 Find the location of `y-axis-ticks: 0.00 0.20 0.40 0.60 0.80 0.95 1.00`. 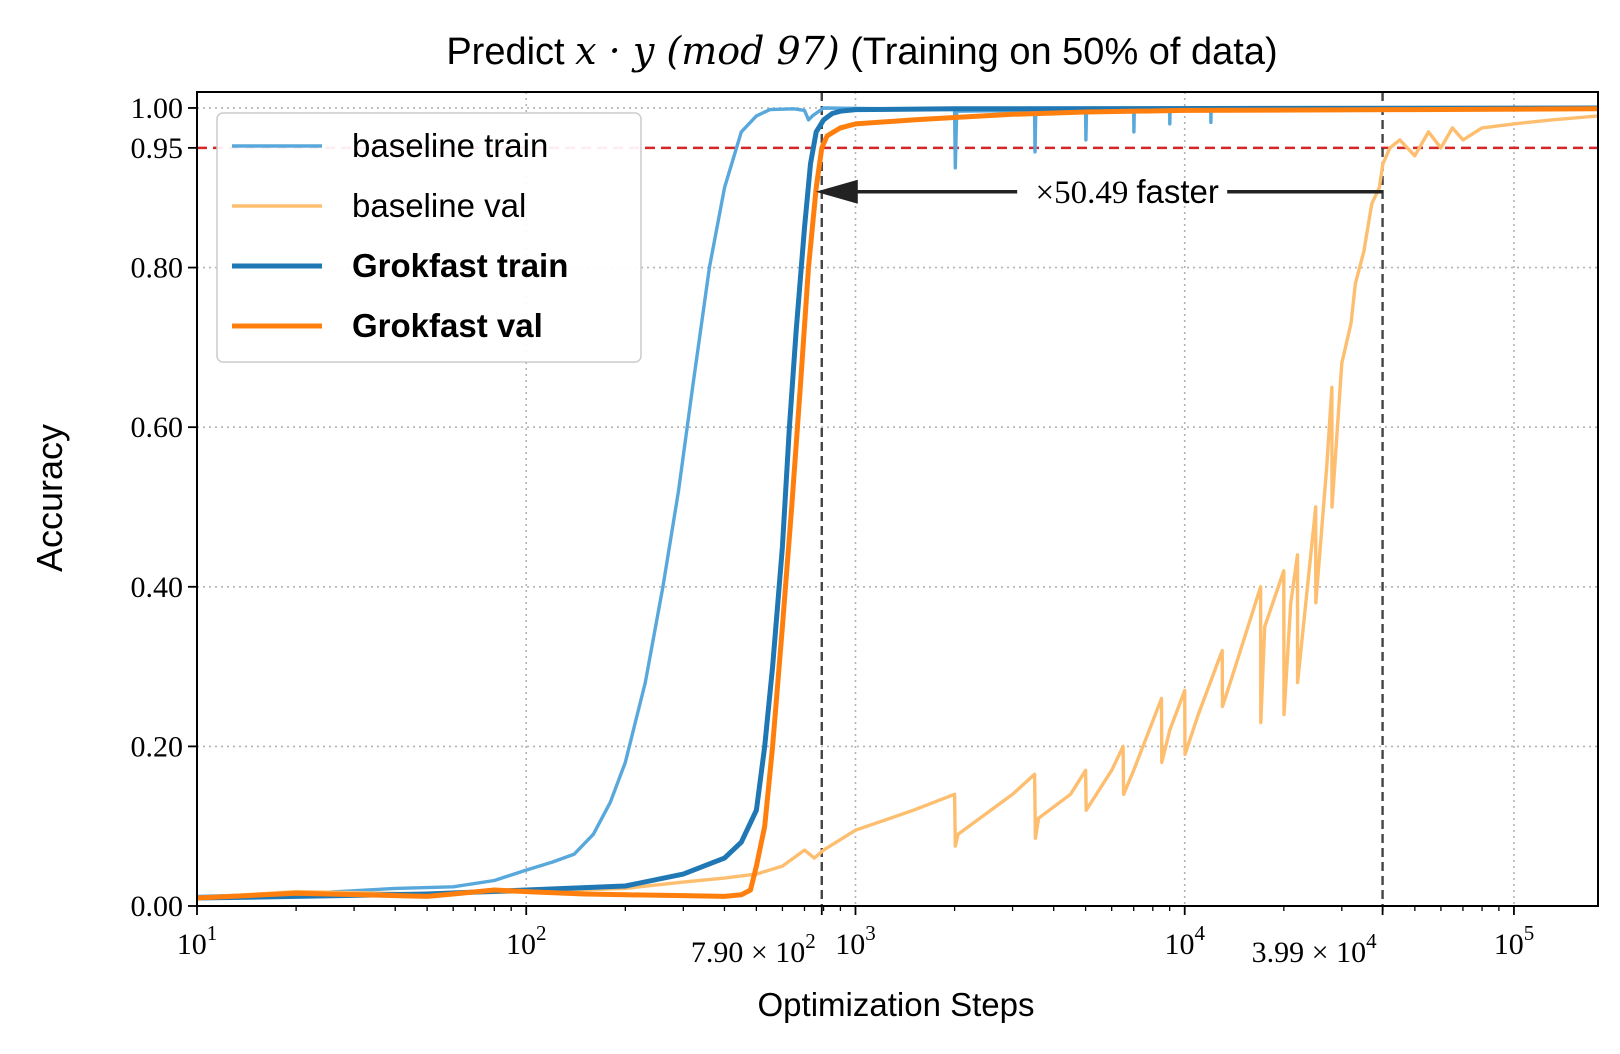

y-axis-ticks: 0.00 0.20 0.40 0.60 0.80 0.95 1.00 is located at coordinates (164, 507).